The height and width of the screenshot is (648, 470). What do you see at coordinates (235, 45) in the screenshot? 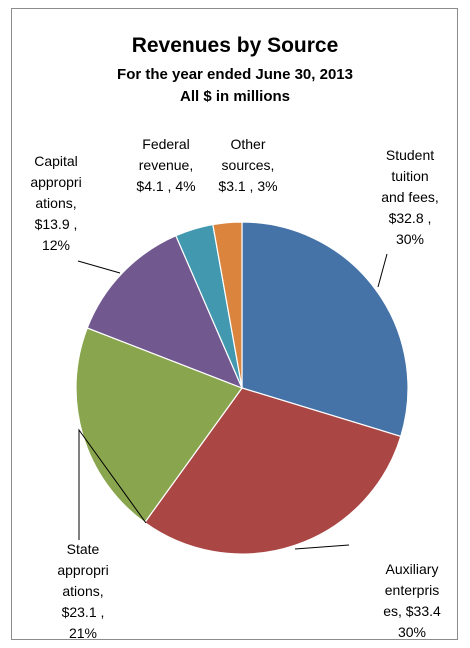
I see `chart-title: Revenues by Source` at bounding box center [235, 45].